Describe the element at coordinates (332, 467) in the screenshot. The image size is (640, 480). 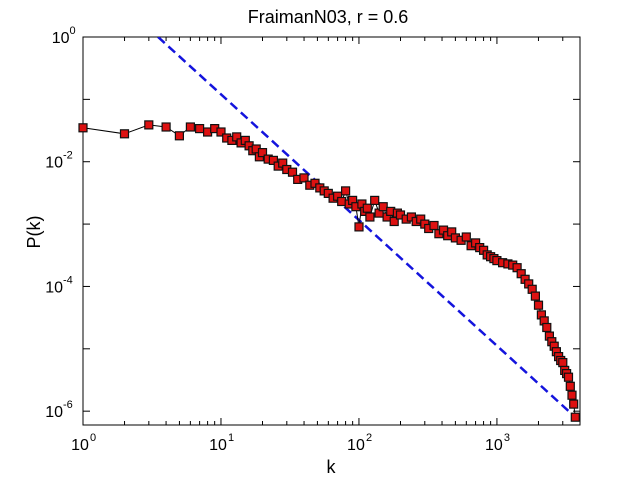
I see `x-axis-label: k` at that location.